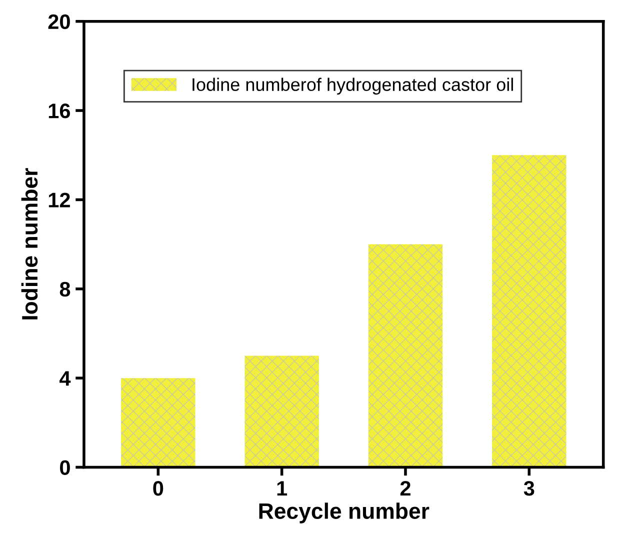  Describe the element at coordinates (29, 244) in the screenshot. I see `y-axis-title: Iodine number` at that location.